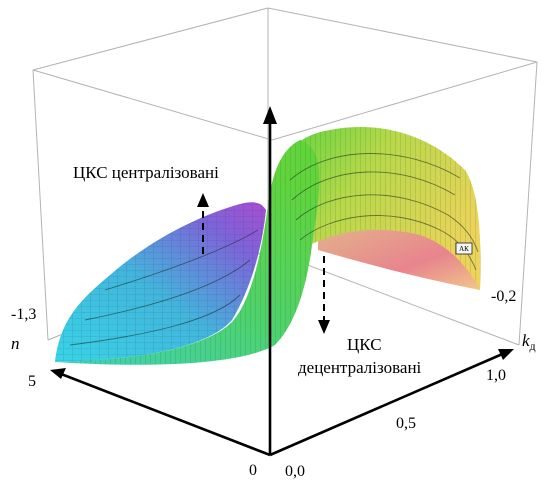 This screenshot has height=487, width=549. What do you see at coordinates (529, 342) in the screenshot?
I see `kd-axis-name: kд` at bounding box center [529, 342].